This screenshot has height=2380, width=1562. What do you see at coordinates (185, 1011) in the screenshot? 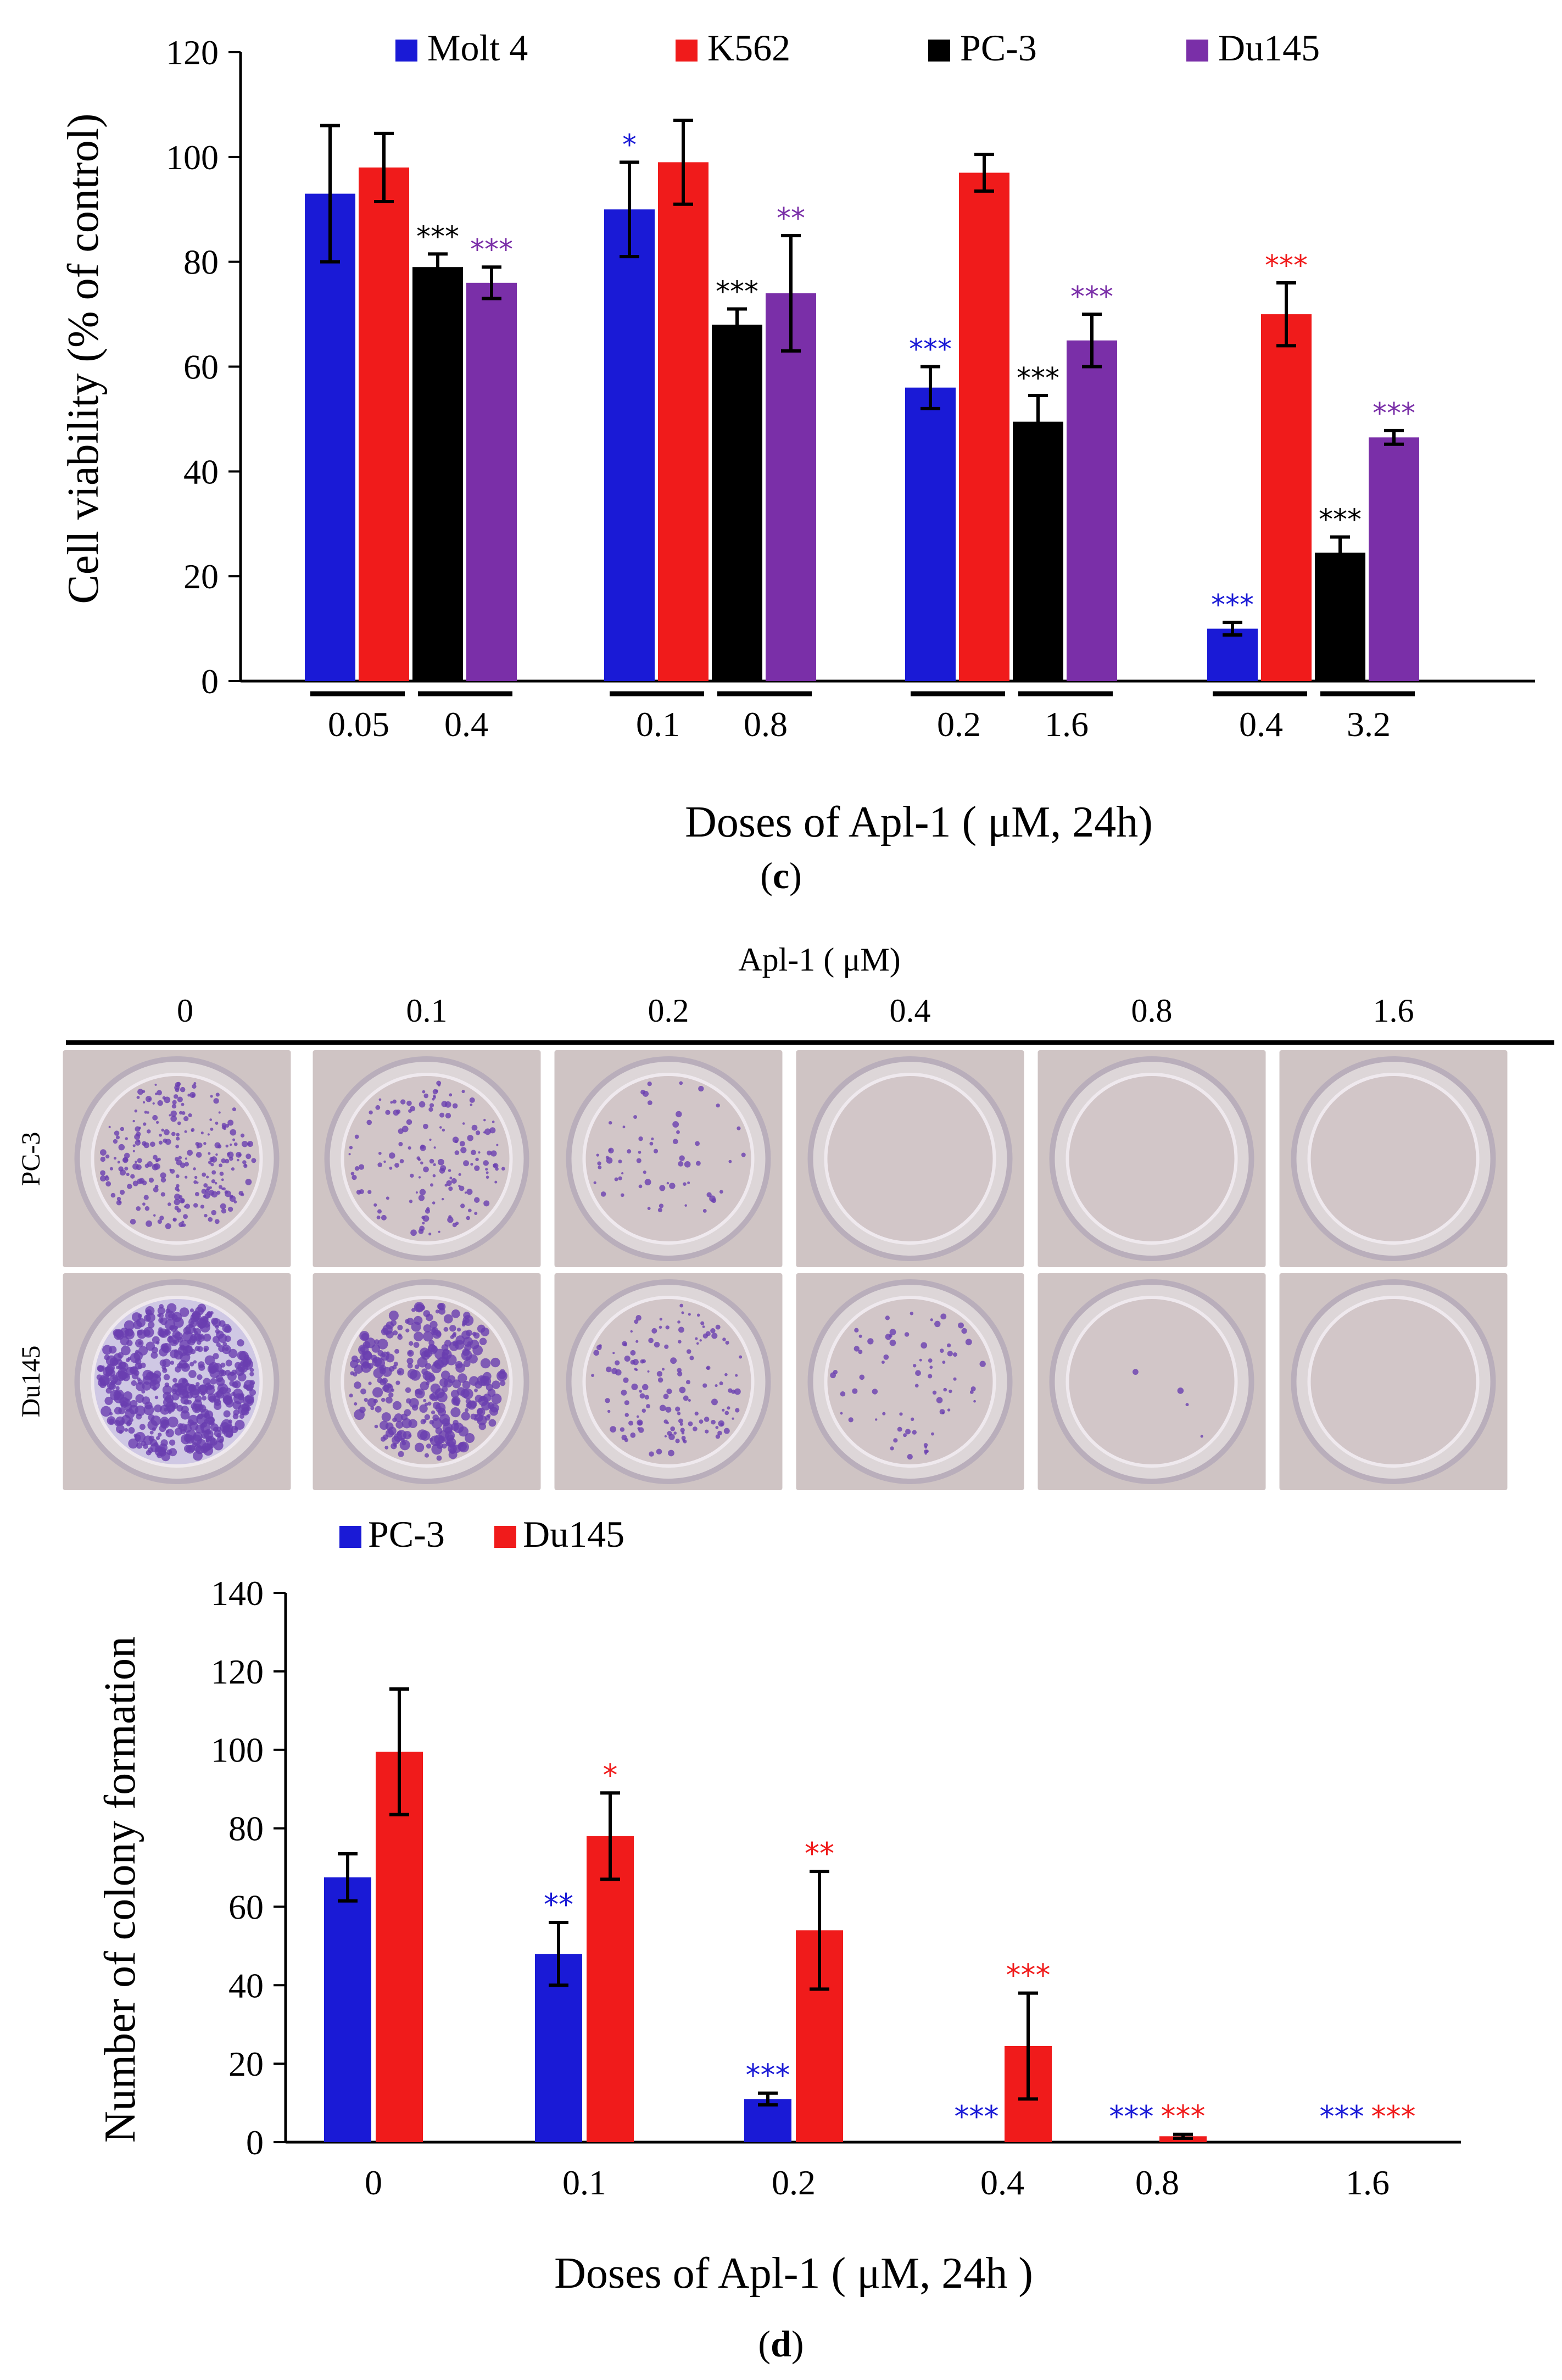
I see `dose-header: 0` at bounding box center [185, 1011].